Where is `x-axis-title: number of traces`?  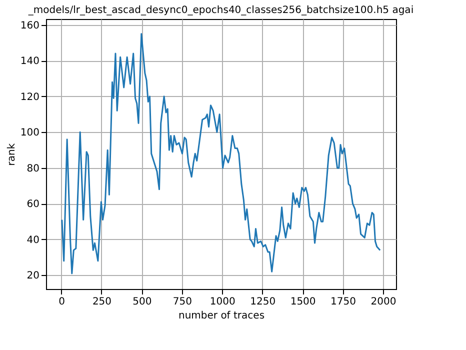
x-axis-title: number of traces is located at coordinates (221, 316).